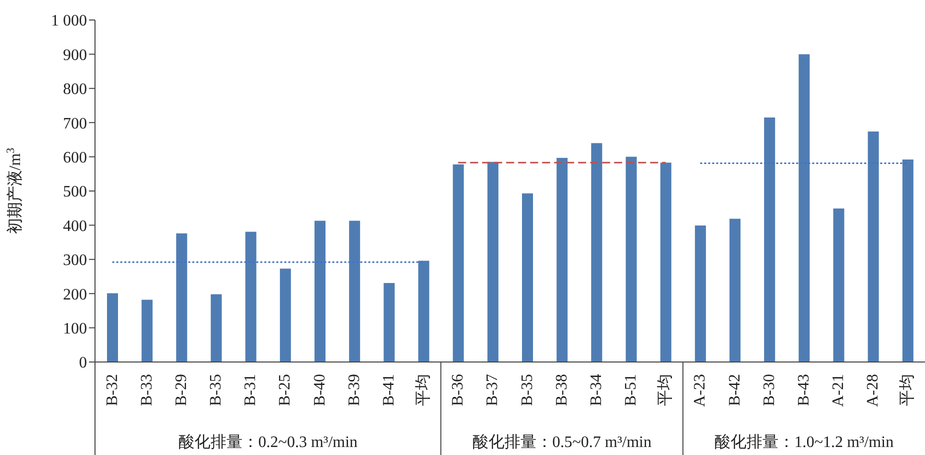 The width and height of the screenshot is (925, 455). What do you see at coordinates (75, 157) in the screenshot?
I see `y-tick-label: 600` at bounding box center [75, 157].